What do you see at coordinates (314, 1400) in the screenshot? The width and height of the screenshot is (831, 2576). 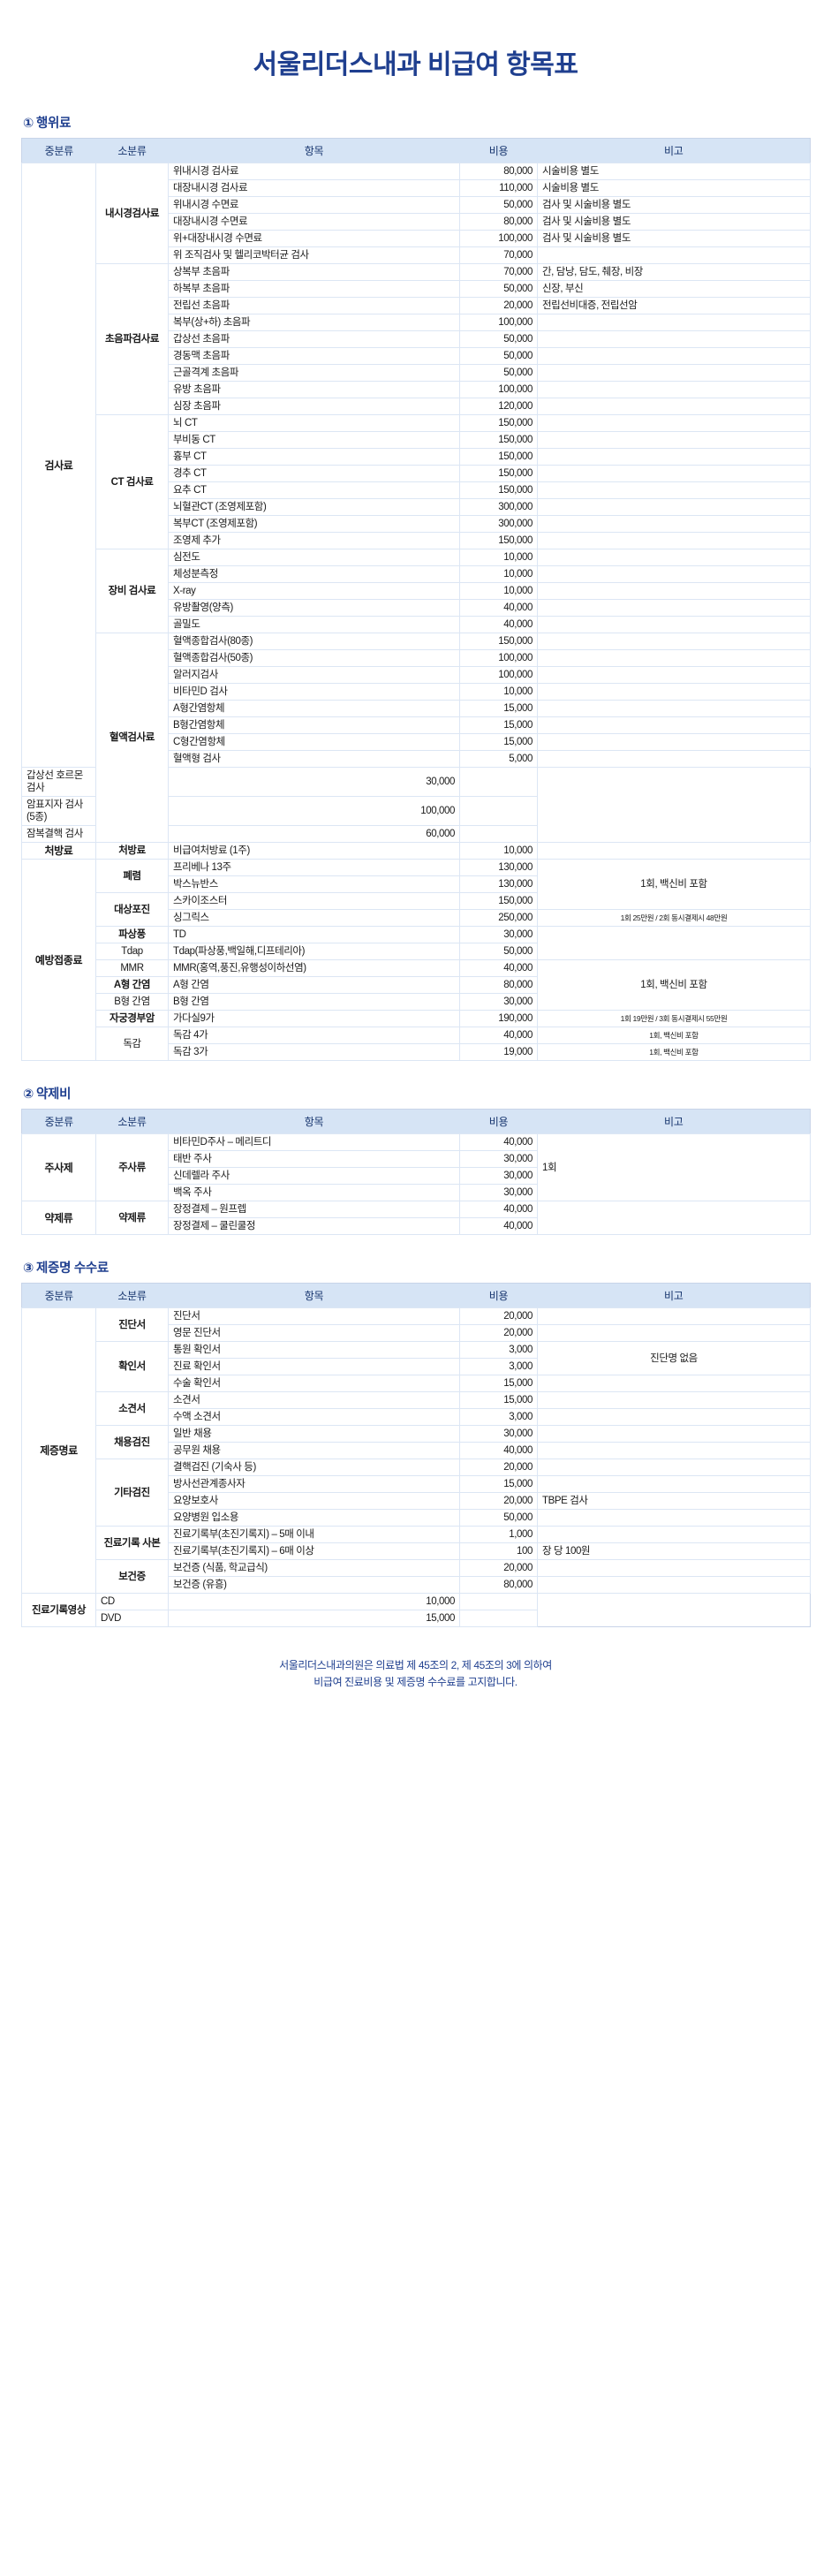 I see `cell-item-name: 소견서` at bounding box center [314, 1400].